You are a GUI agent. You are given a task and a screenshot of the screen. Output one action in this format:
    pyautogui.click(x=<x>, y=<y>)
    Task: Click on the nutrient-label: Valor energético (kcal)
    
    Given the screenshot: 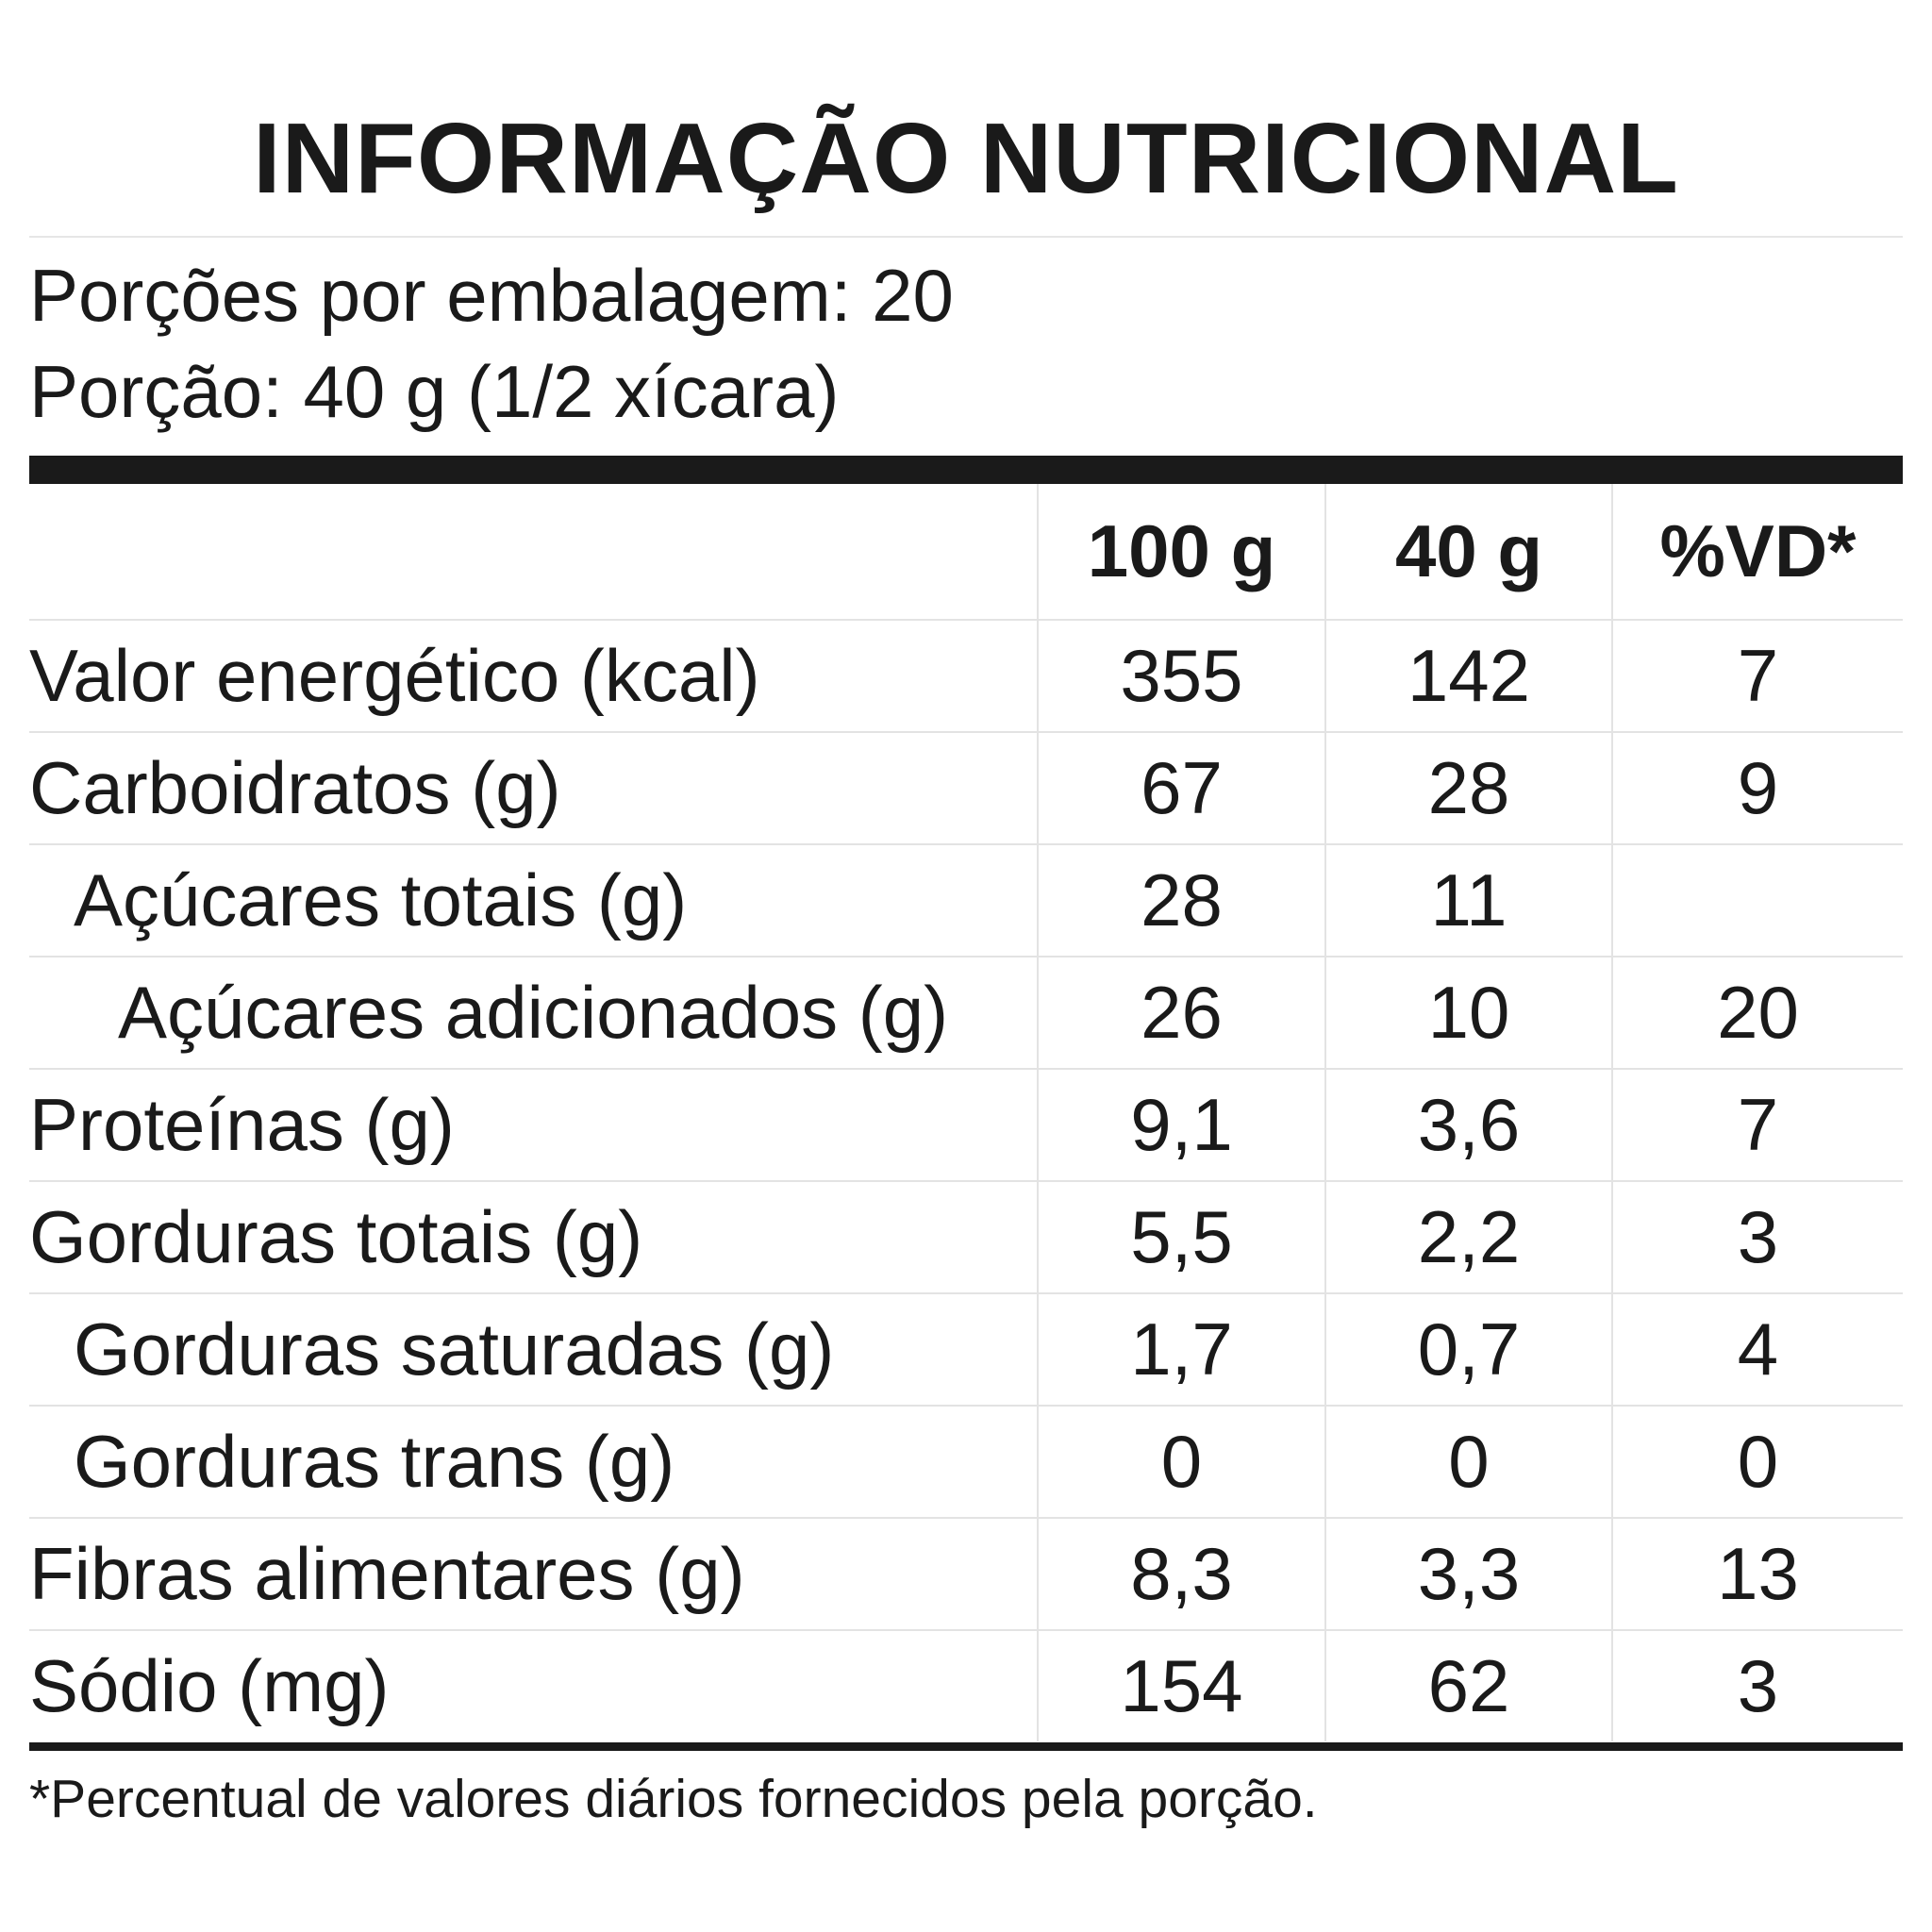 What is the action you would take?
    pyautogui.click(x=534, y=676)
    